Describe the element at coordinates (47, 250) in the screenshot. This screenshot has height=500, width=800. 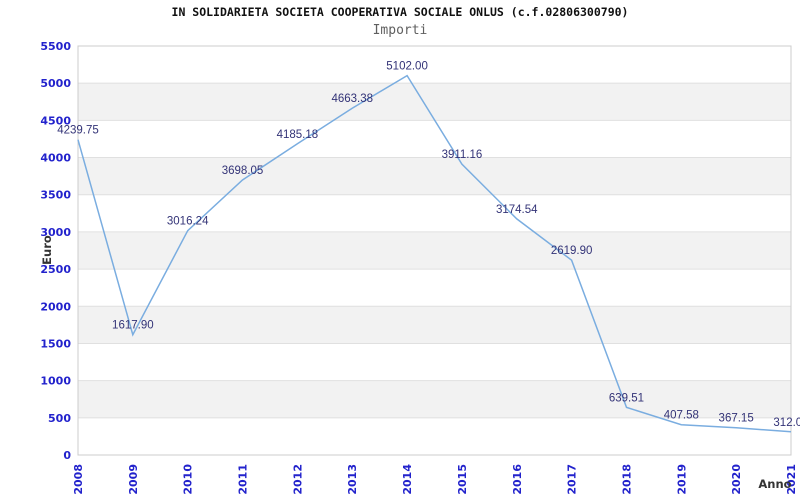
I see `y-axis-title: Euro` at that location.